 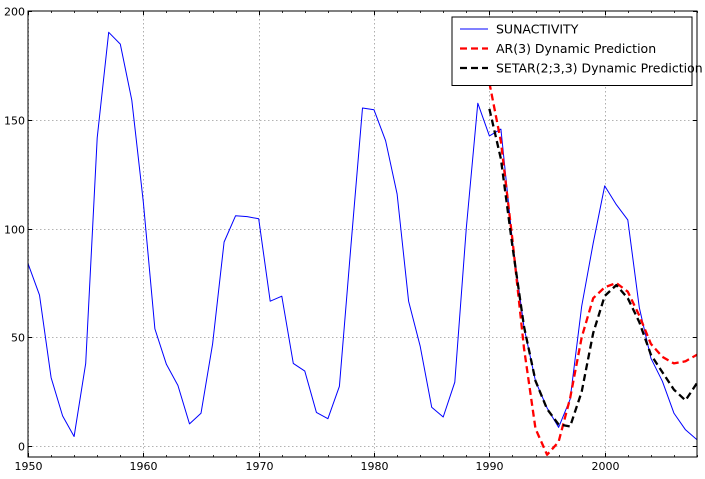 What do you see at coordinates (29, 466) in the screenshot?
I see `x-tick-label: 1950` at bounding box center [29, 466].